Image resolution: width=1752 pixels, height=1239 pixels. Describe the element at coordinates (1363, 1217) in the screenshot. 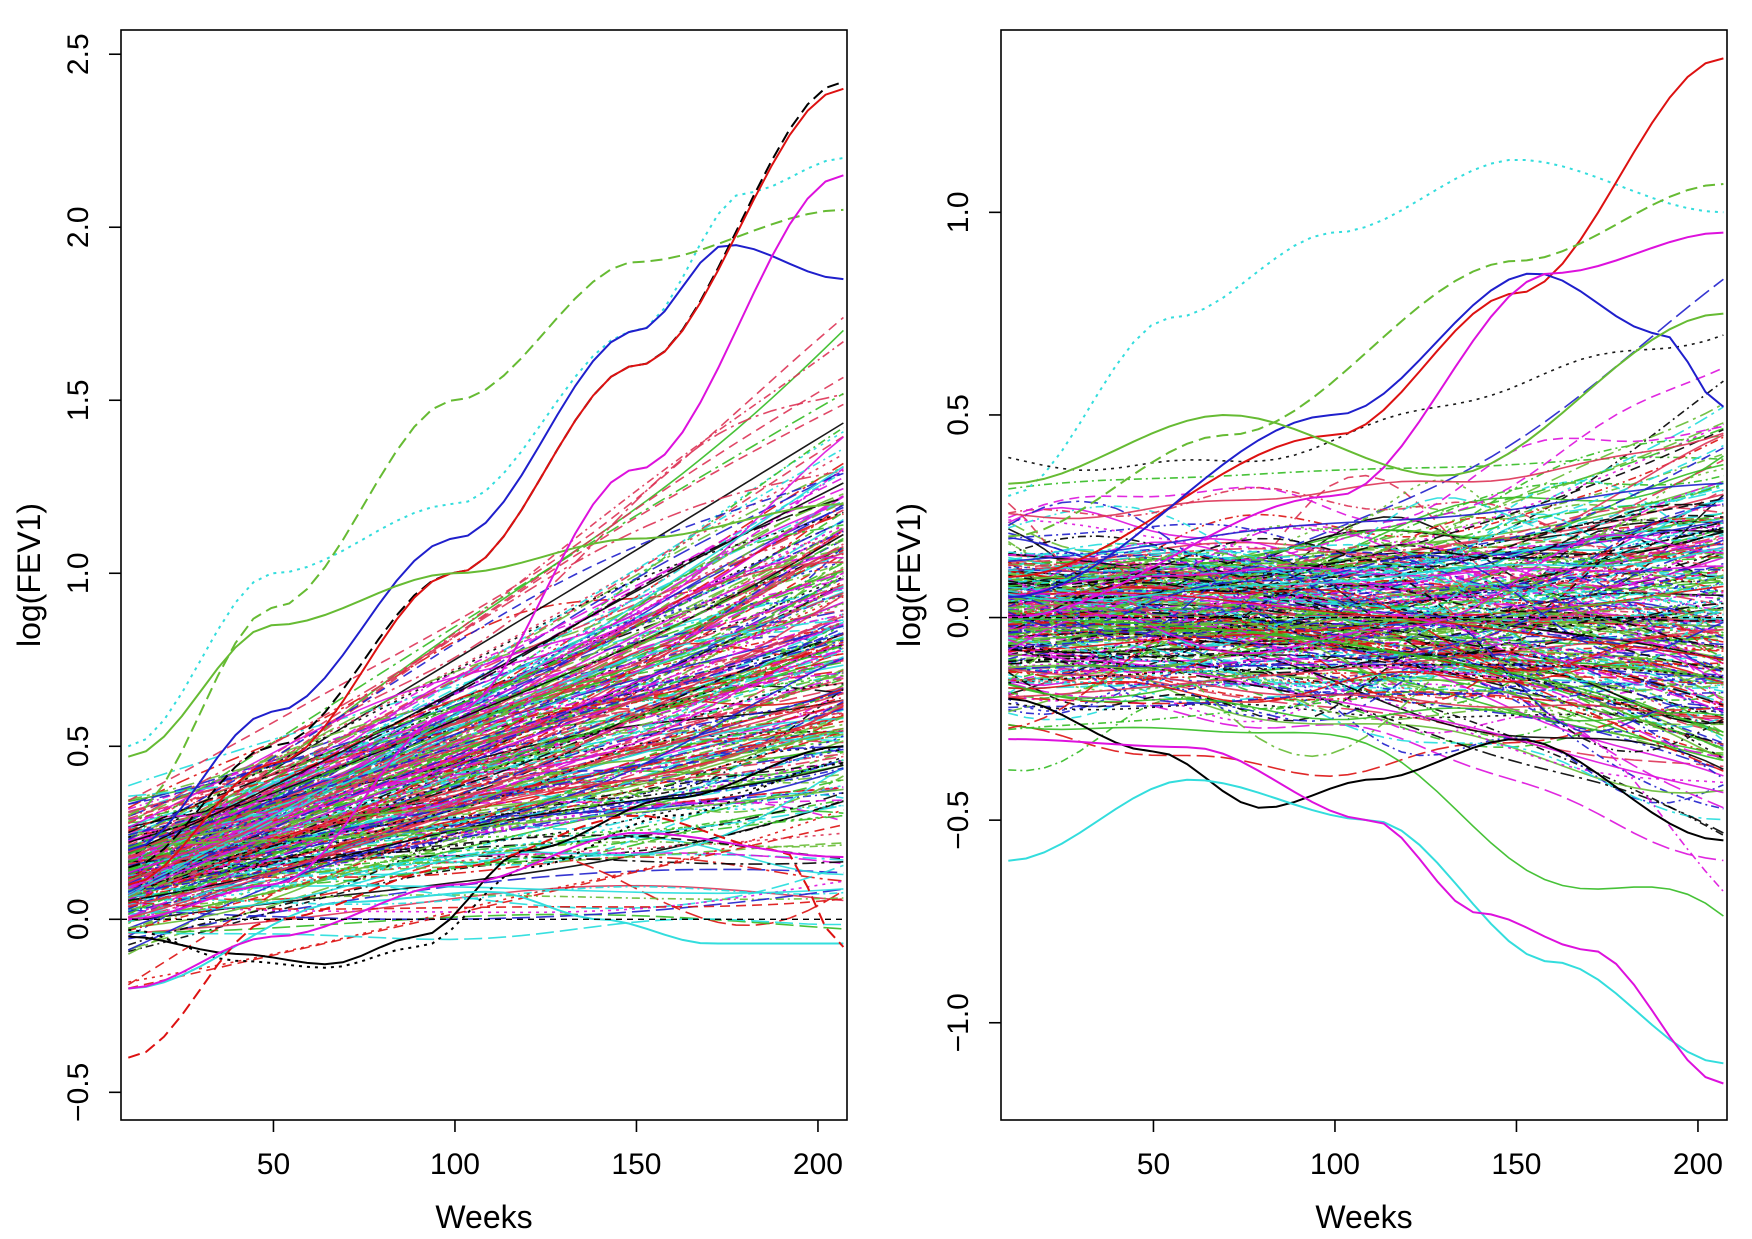

I see `right-x-axis-title: Weeks` at that location.